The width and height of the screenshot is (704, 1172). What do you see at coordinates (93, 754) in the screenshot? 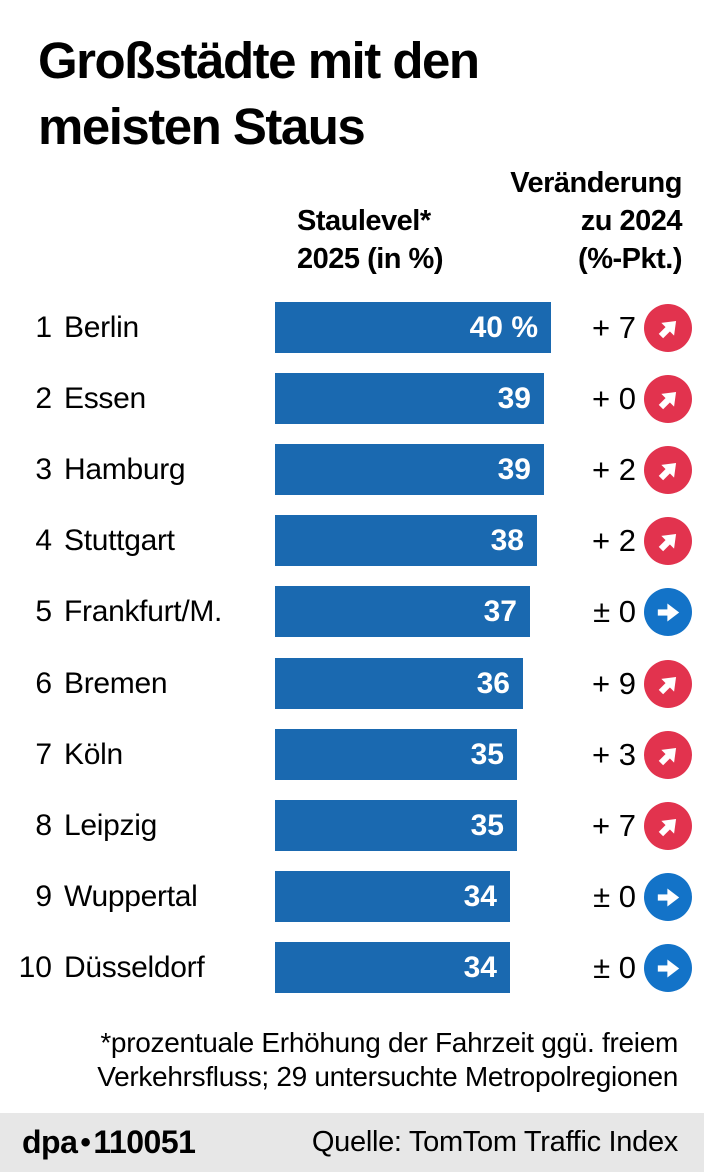
I see `city-label: Köln` at bounding box center [93, 754].